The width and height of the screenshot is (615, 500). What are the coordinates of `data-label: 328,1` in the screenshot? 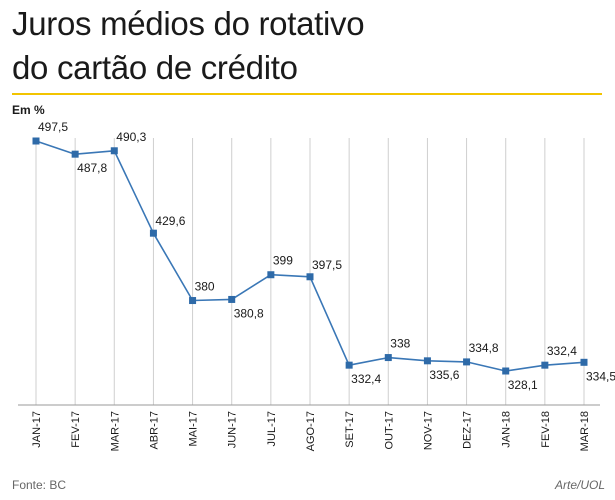 It's located at (523, 385).